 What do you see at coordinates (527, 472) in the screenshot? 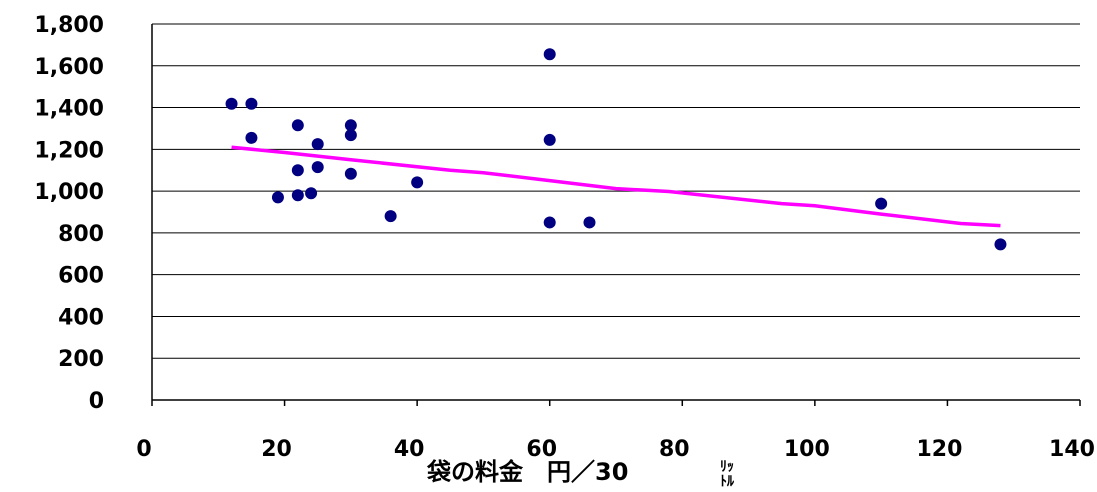
I see `x-axis-title: 袋の料金 円／30` at bounding box center [527, 472].